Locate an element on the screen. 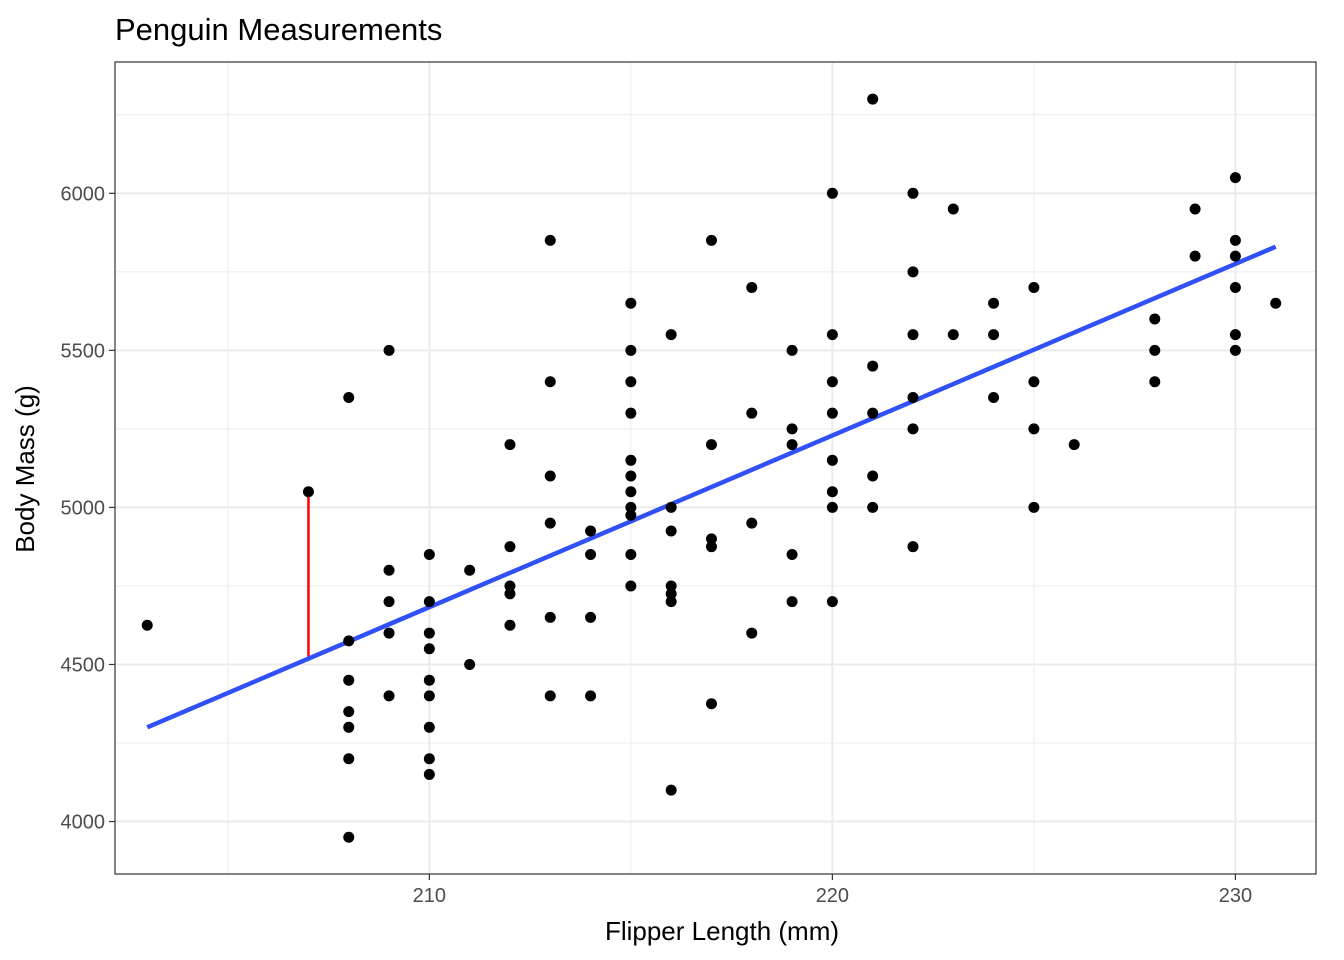 The width and height of the screenshot is (1344, 960). x-tick-label: 220 is located at coordinates (832, 896).